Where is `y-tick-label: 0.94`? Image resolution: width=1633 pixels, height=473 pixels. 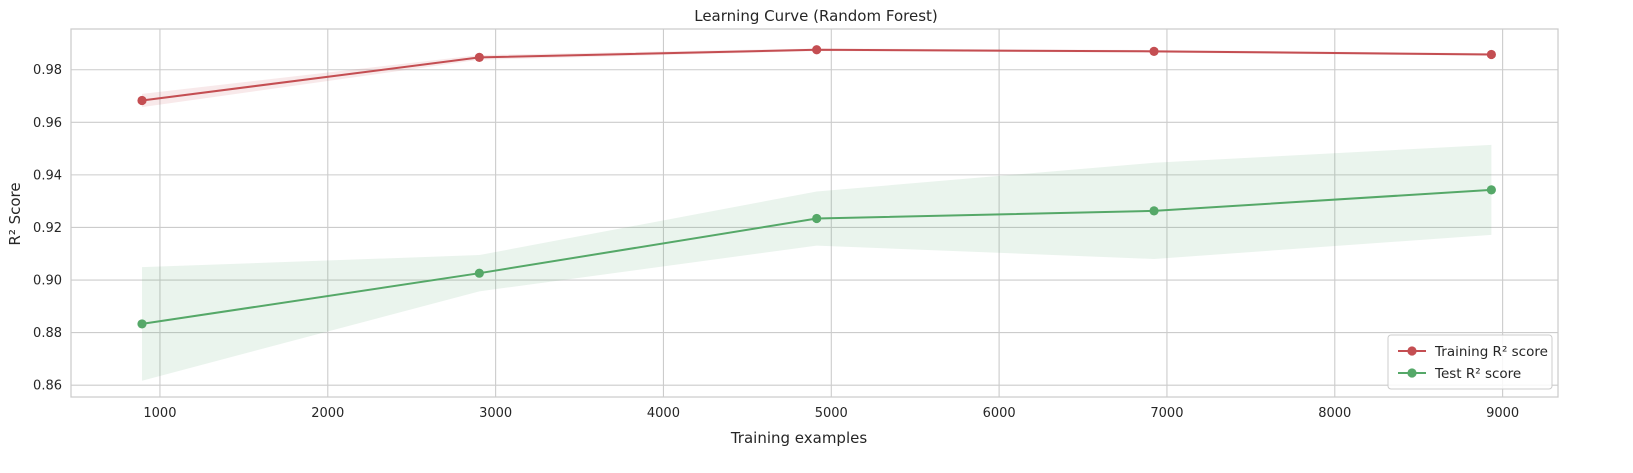
y-tick-label: 0.94 is located at coordinates (47, 175).